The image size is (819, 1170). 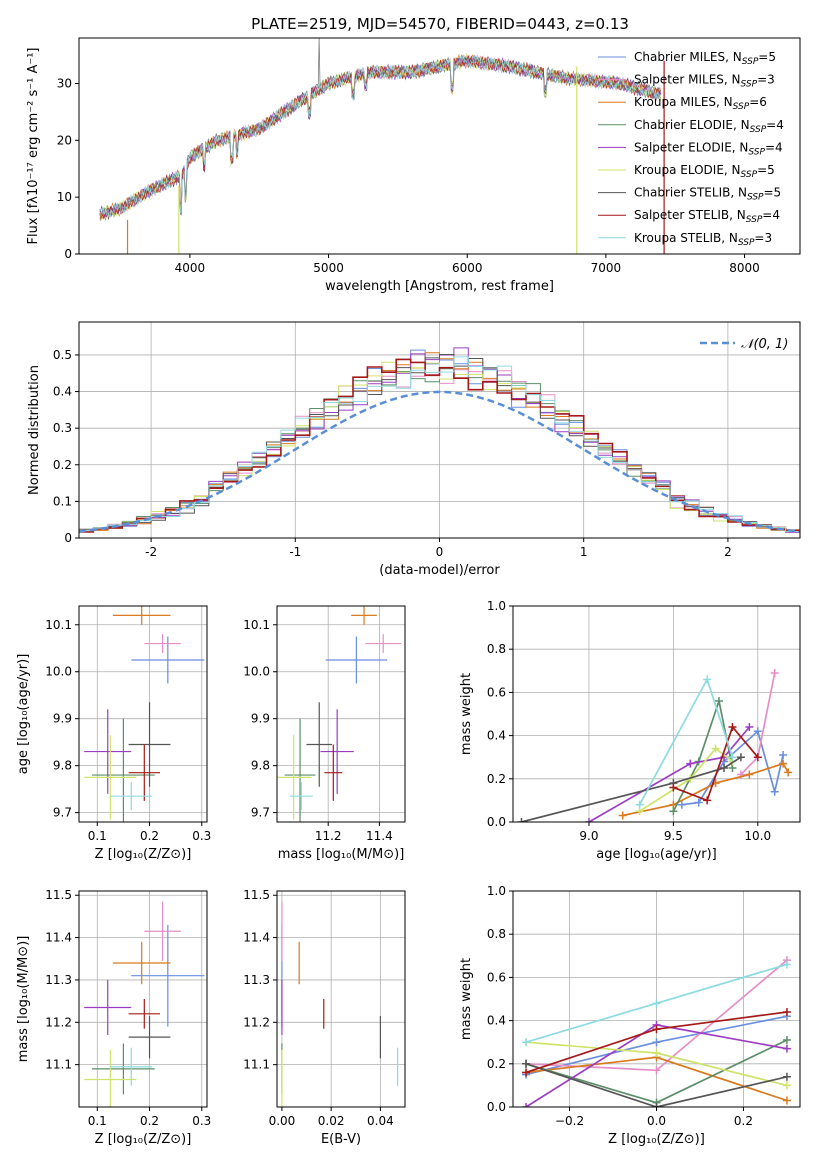 I want to click on x-tick-label: 6000, so click(x=467, y=268).